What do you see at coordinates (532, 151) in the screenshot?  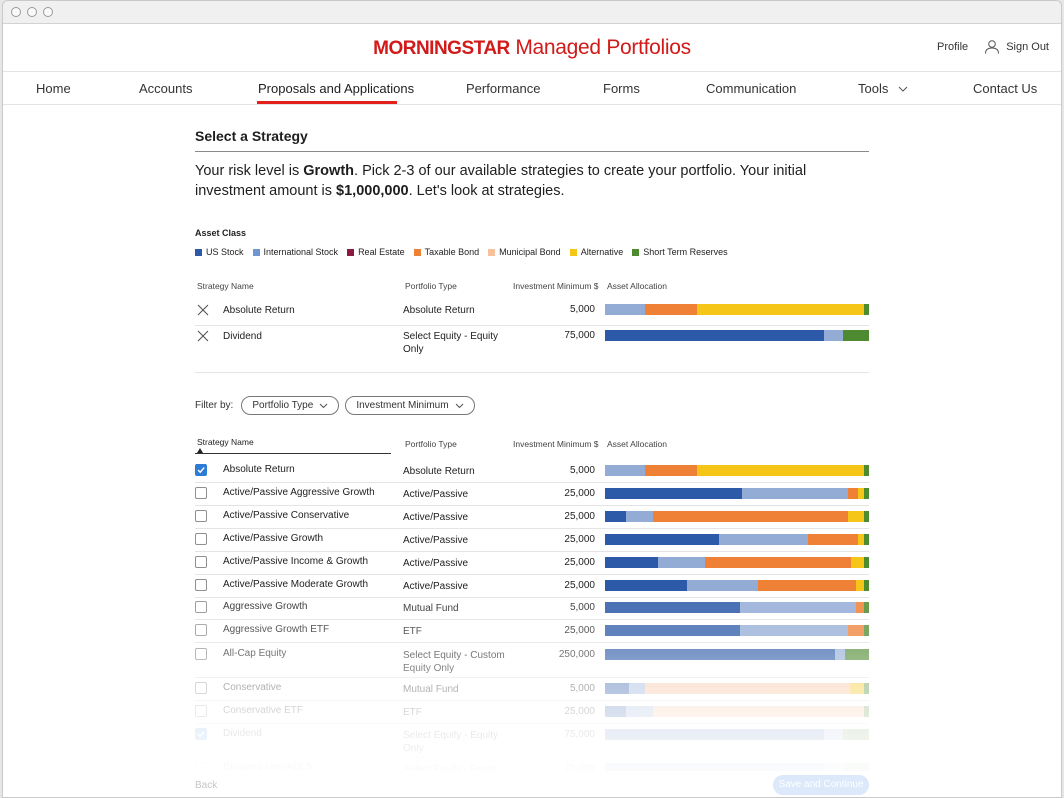 I see `title-divider` at bounding box center [532, 151].